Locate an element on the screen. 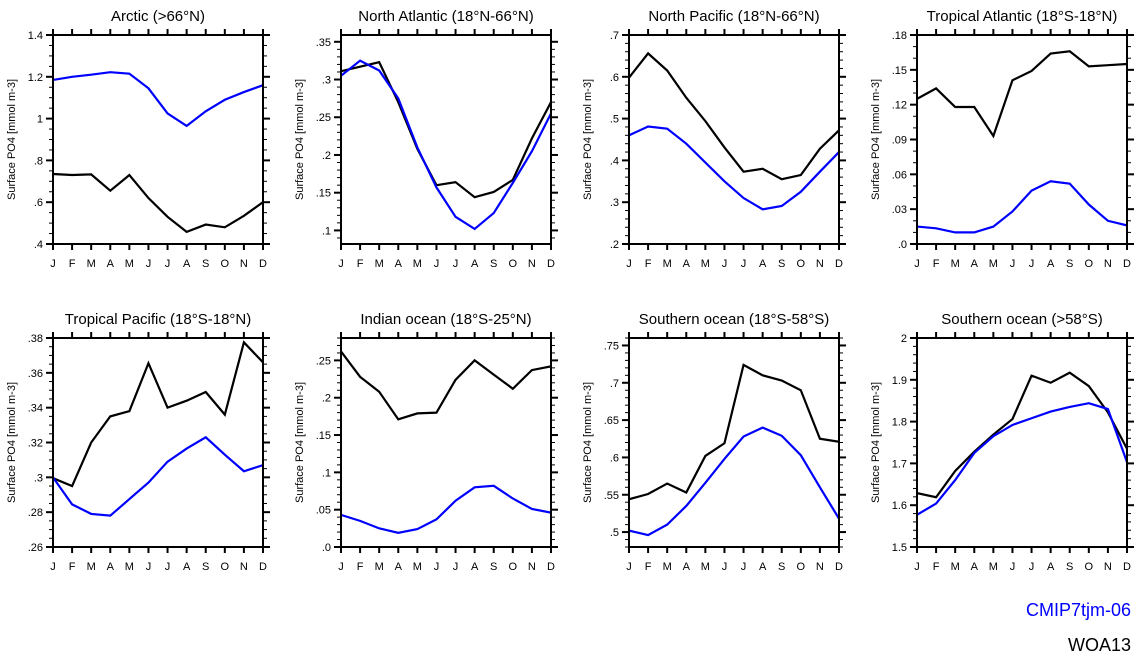 The height and width of the screenshot is (664, 1139). y-tick-label: .28 is located at coordinates (35, 513).